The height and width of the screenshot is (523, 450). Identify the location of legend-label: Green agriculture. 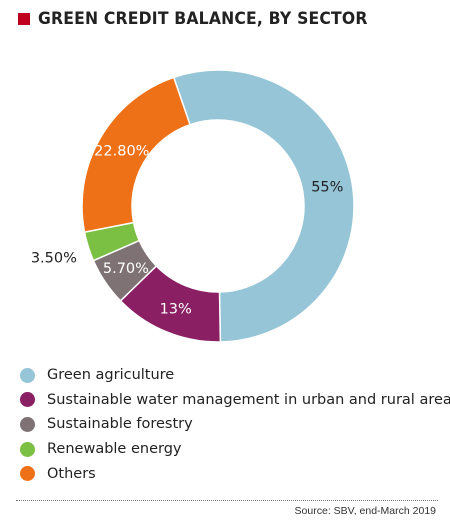
(111, 375).